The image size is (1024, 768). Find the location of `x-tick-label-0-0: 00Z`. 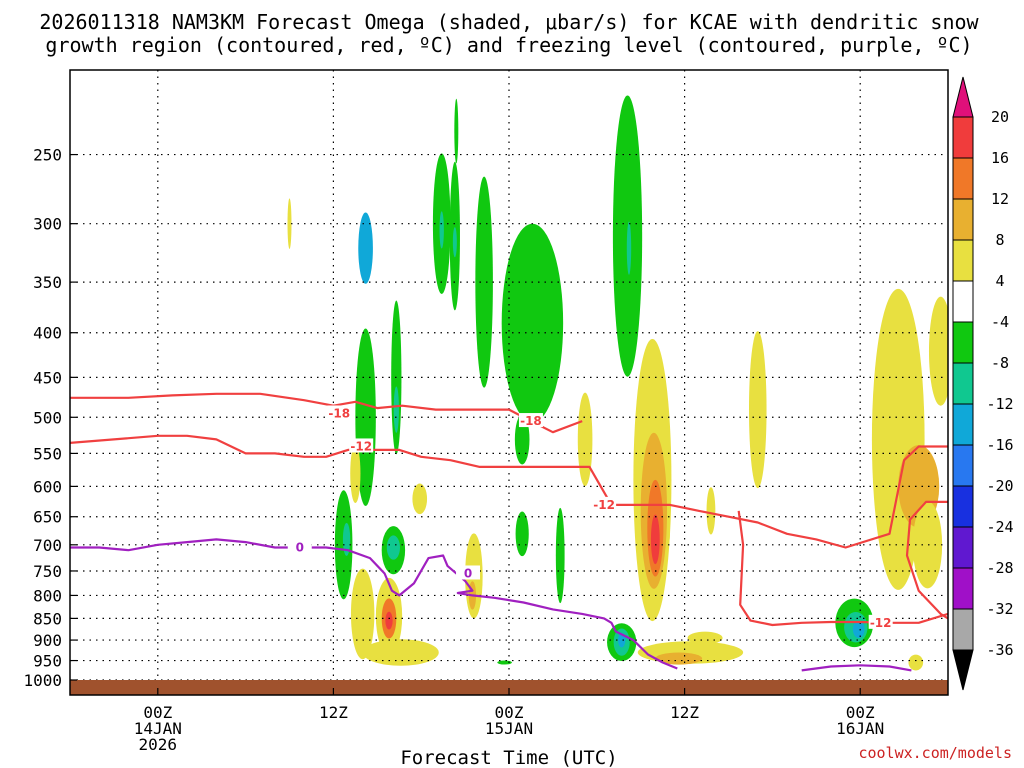

x-tick-label-0-0: 00Z is located at coordinates (157, 712).